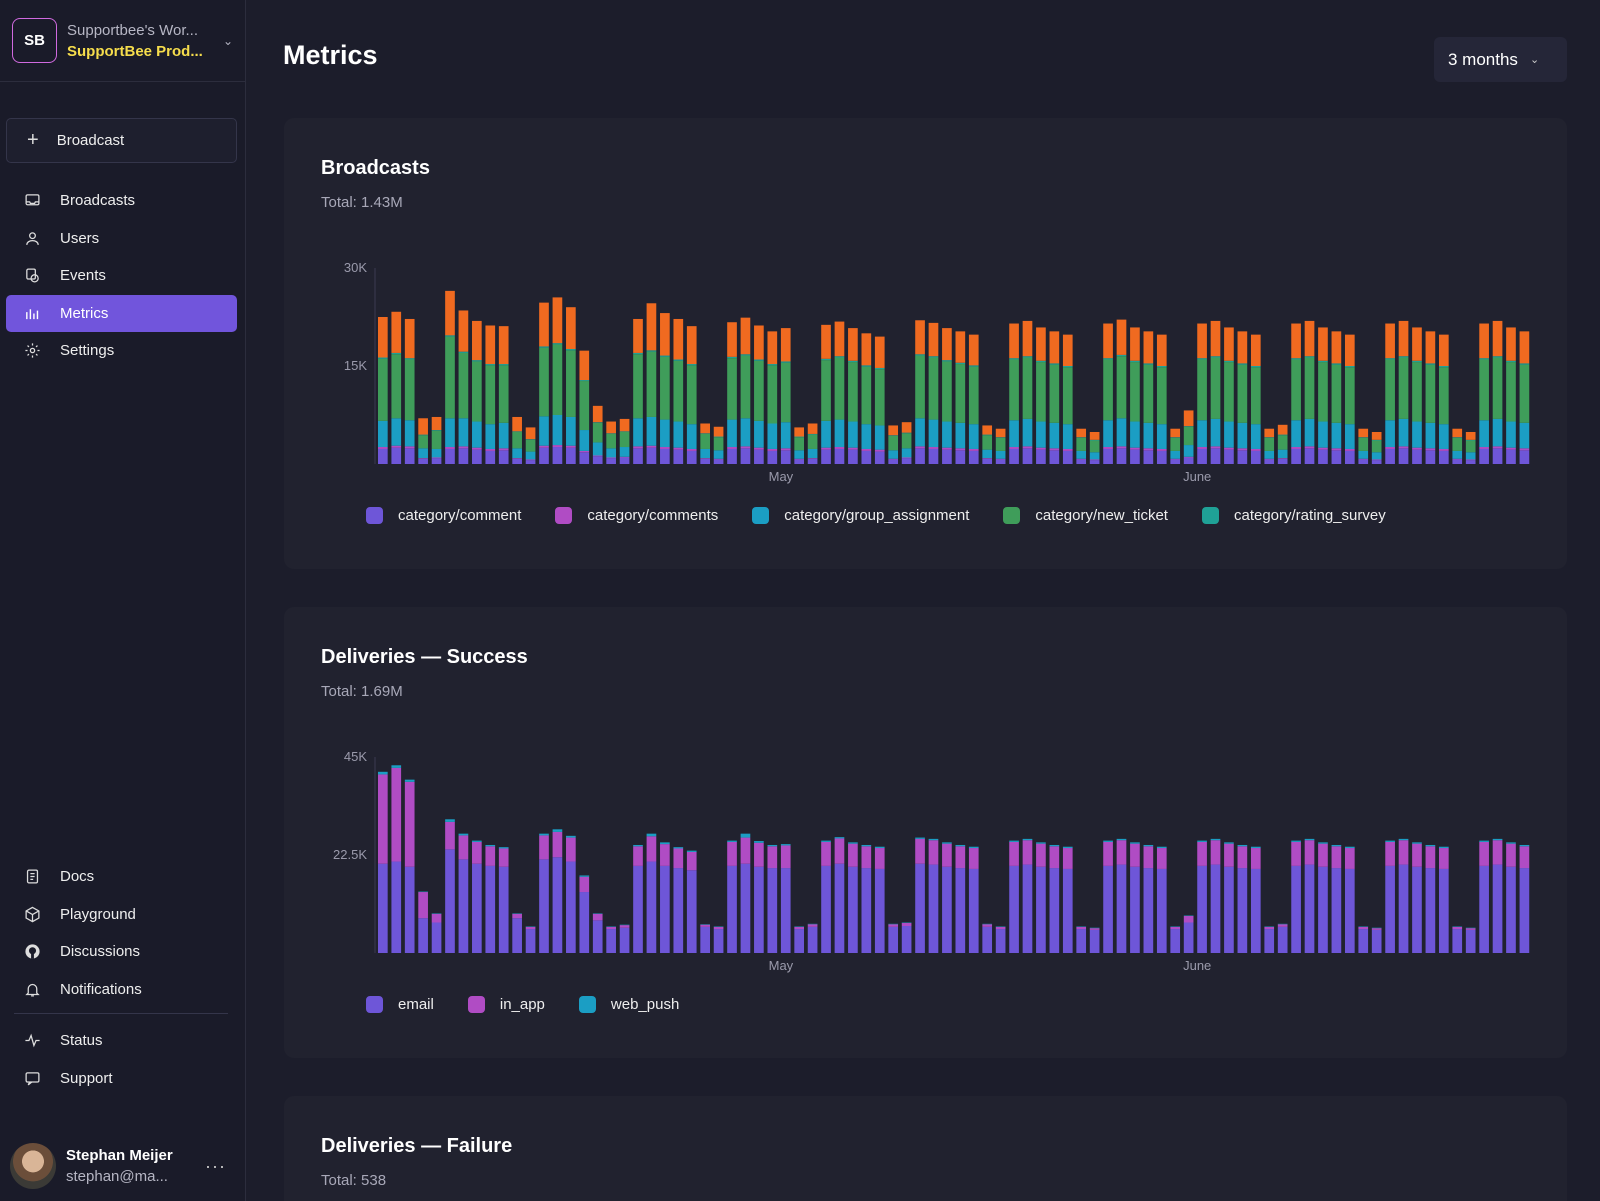  What do you see at coordinates (860, 515) in the screenshot?
I see `legend-item: category/group_assignment` at bounding box center [860, 515].